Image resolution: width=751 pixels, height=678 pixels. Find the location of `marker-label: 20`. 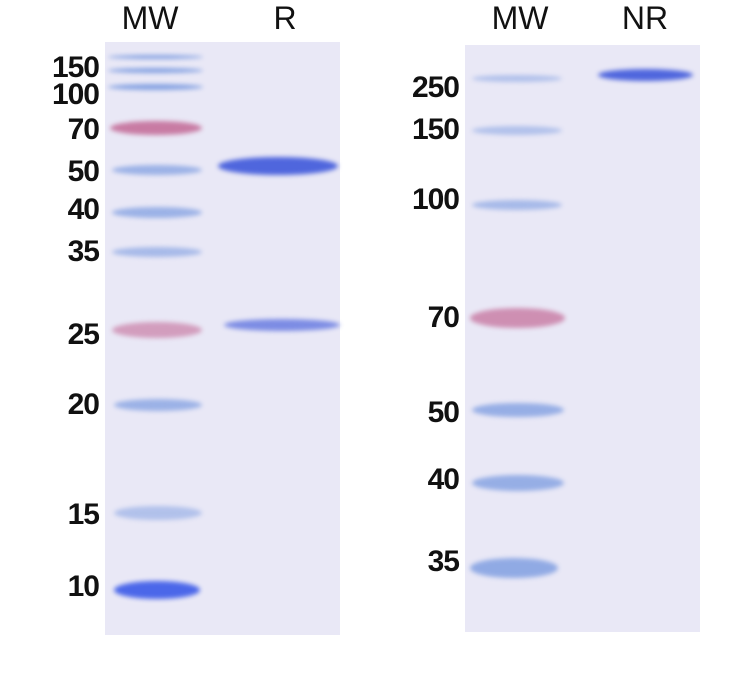

marker-label: 20 is located at coordinates (83, 404).